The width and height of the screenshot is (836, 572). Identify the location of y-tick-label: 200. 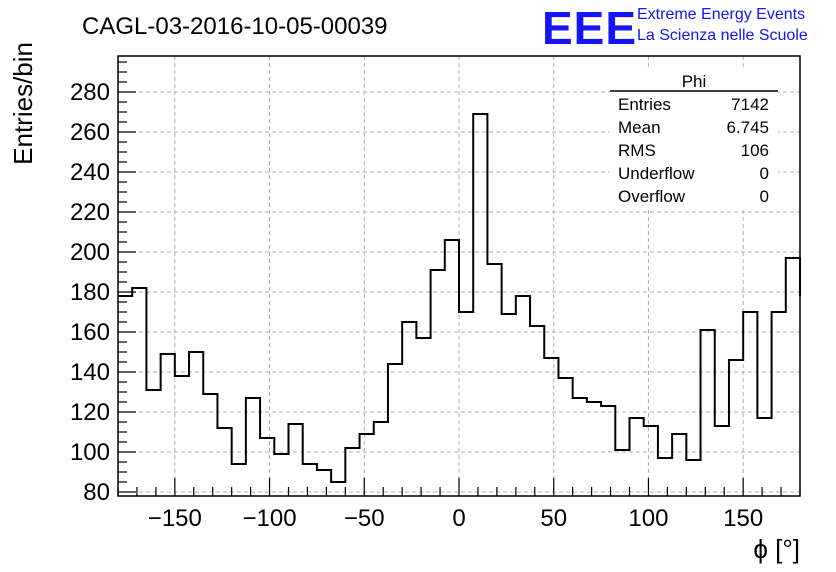
(90, 252).